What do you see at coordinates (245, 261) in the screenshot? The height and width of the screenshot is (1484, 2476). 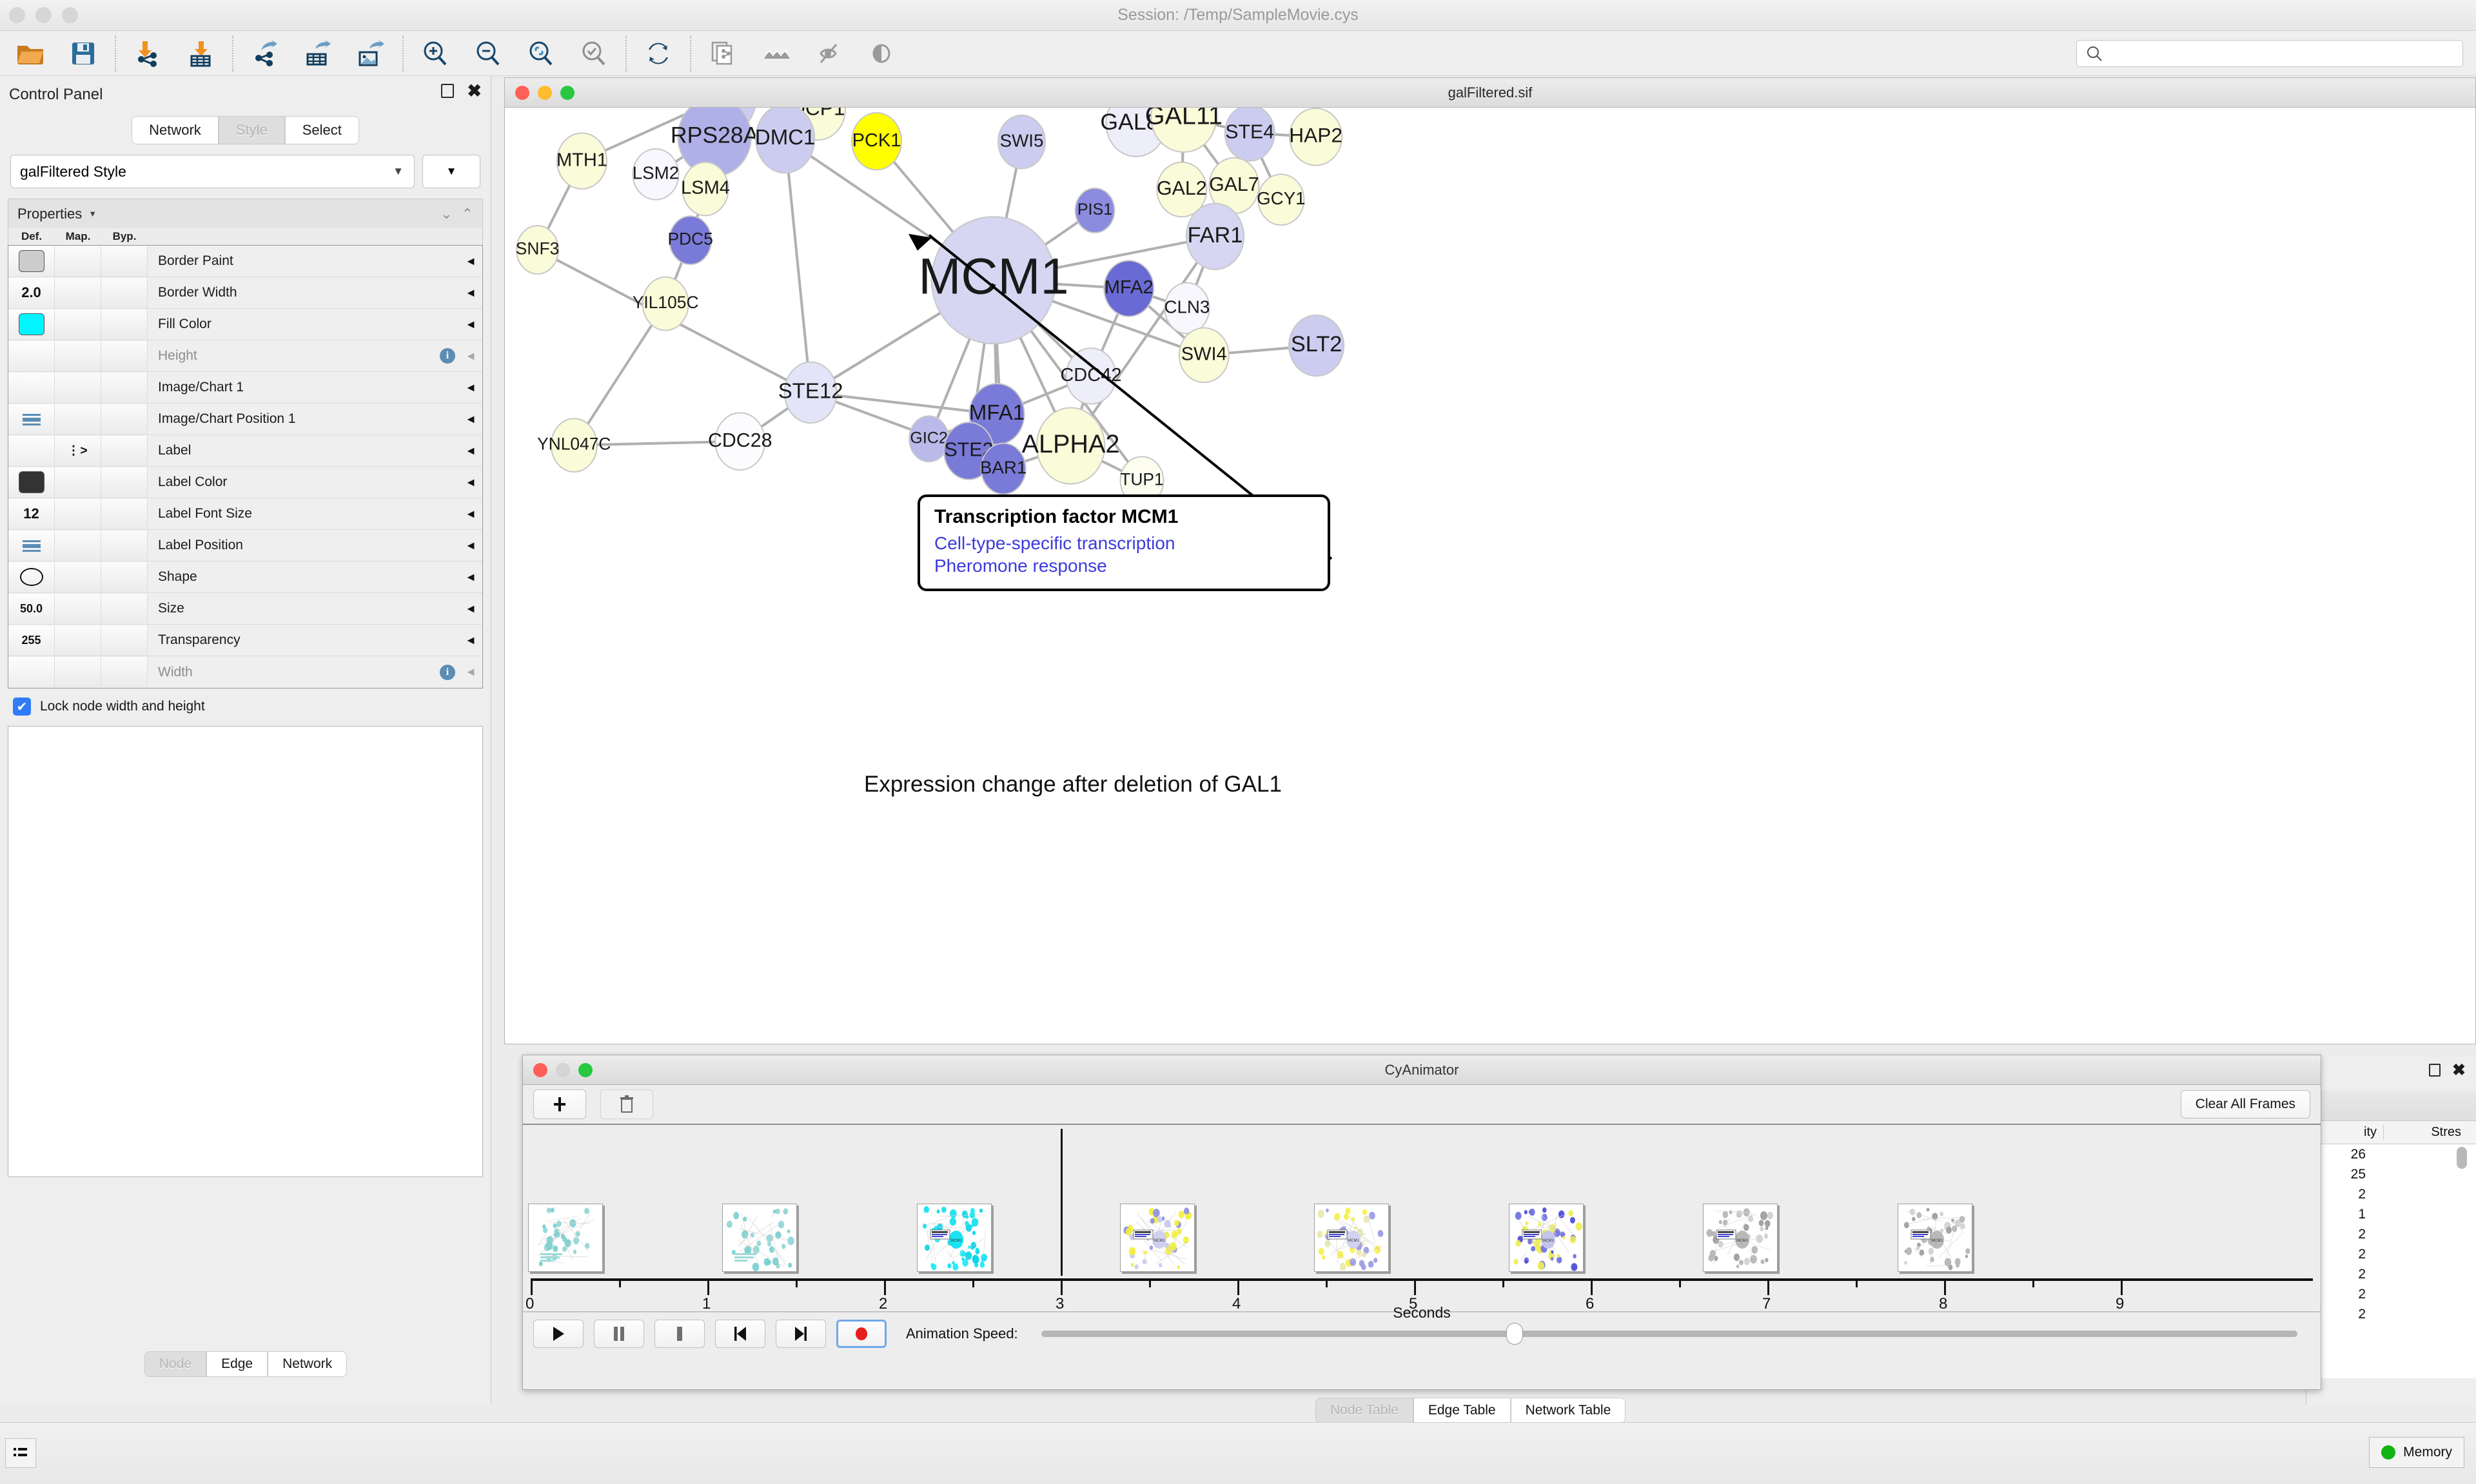 I see `property-row: Border Paint ◄` at bounding box center [245, 261].